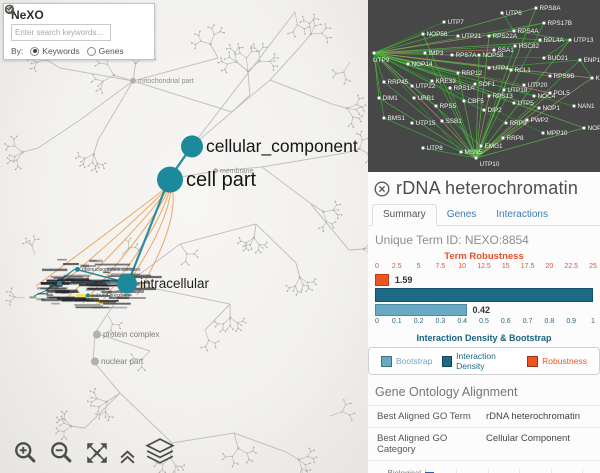  Describe the element at coordinates (108, 296) in the screenshot. I see `ontology-node-subunit-precursor: subunit precursor` at that location.